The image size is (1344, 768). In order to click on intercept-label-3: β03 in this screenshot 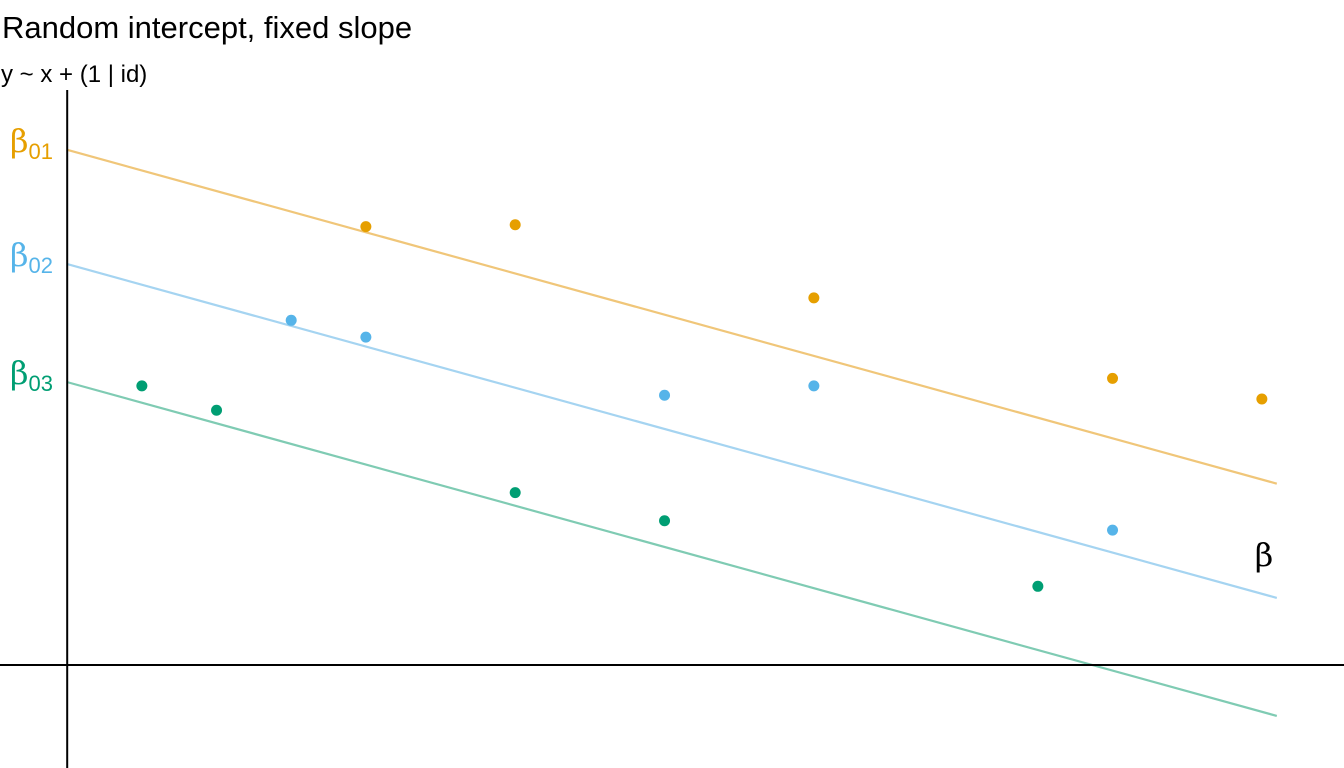, I will do `click(31, 375)`.